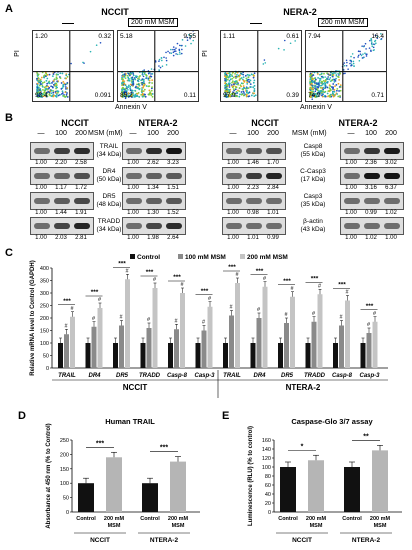 Image resolution: width=412 pixels, height=550 pixels. I want to click on wb-title-ntera-right: NTERA-2, so click(358, 123).